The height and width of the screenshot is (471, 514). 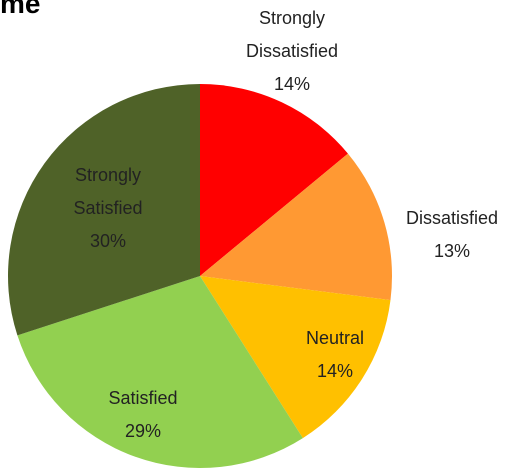 I want to click on slice-label: Strongly Dissatisfied 14%, so click(x=292, y=51).